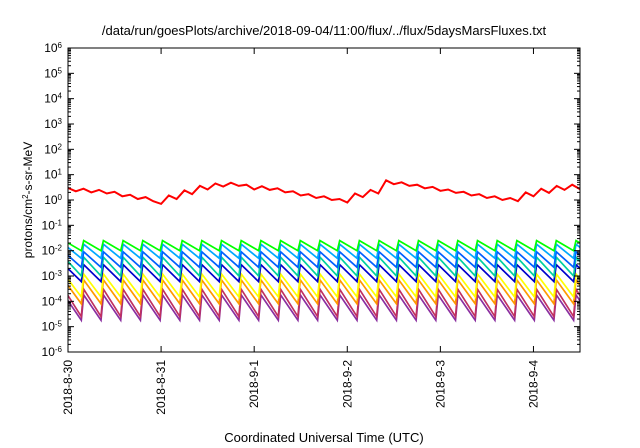 This screenshot has height=448, width=640. Describe the element at coordinates (347, 384) in the screenshot. I see `x-tick-label: 2018-9-2` at that location.